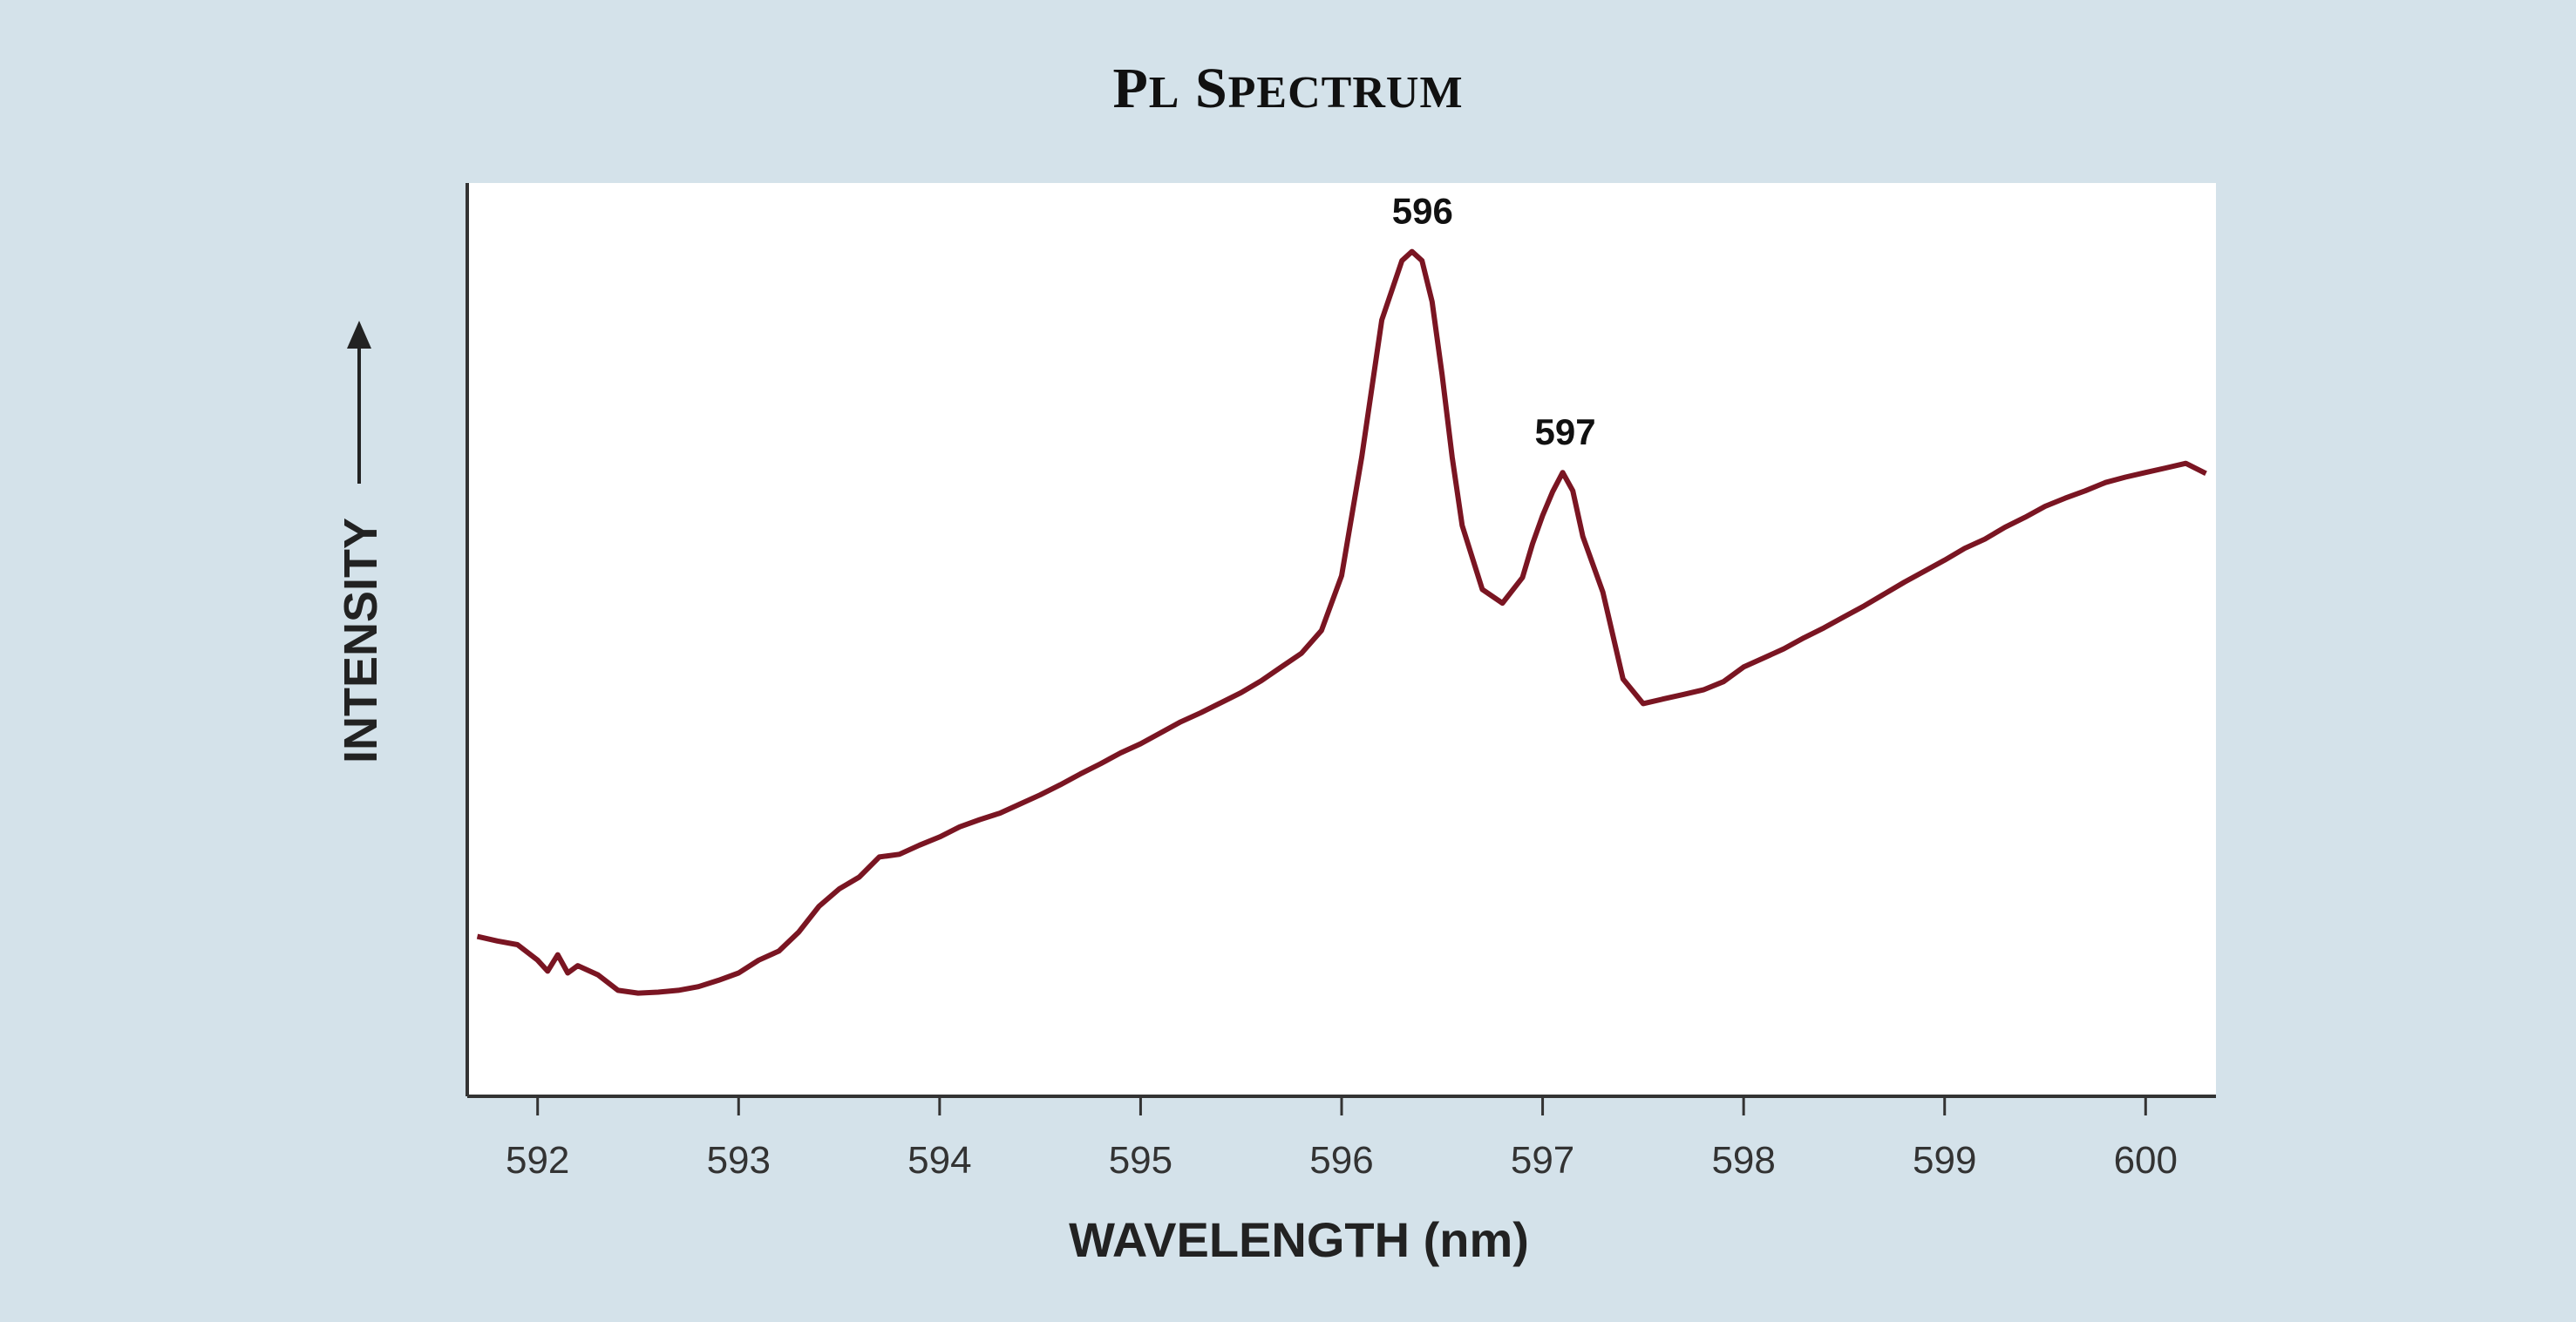  I want to click on x-tick-label: 594, so click(939, 1160).